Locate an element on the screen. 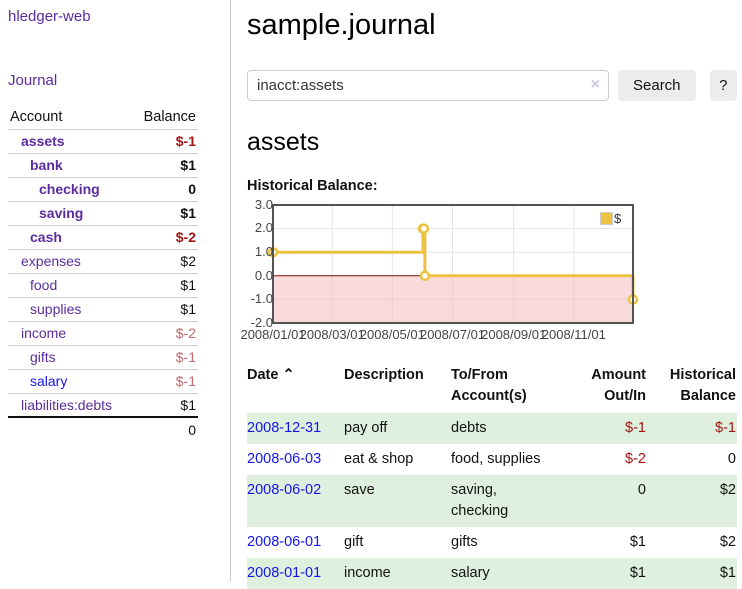  register-row: 2008-12-31 pay off debts $-1 $-1 is located at coordinates (492, 428).